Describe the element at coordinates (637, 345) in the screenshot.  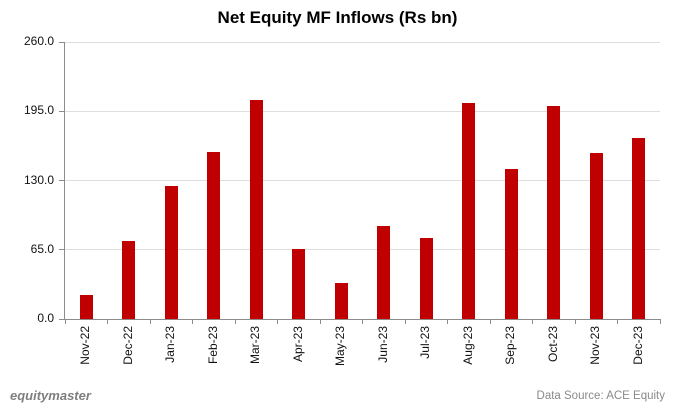
I see `x-tick-label-Dec-23: Dec-23` at that location.